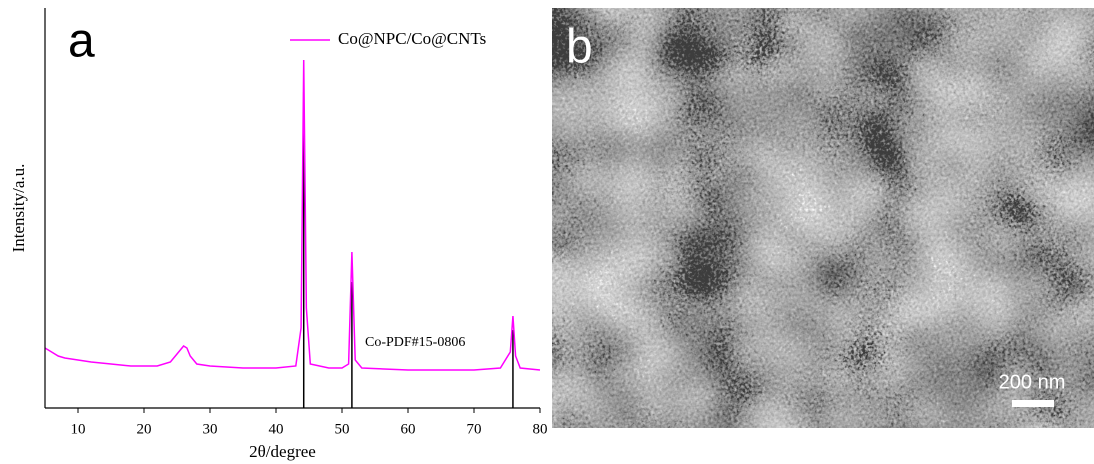 Image resolution: width=1094 pixels, height=464 pixels. I want to click on x-tick-label: 80, so click(540, 429).